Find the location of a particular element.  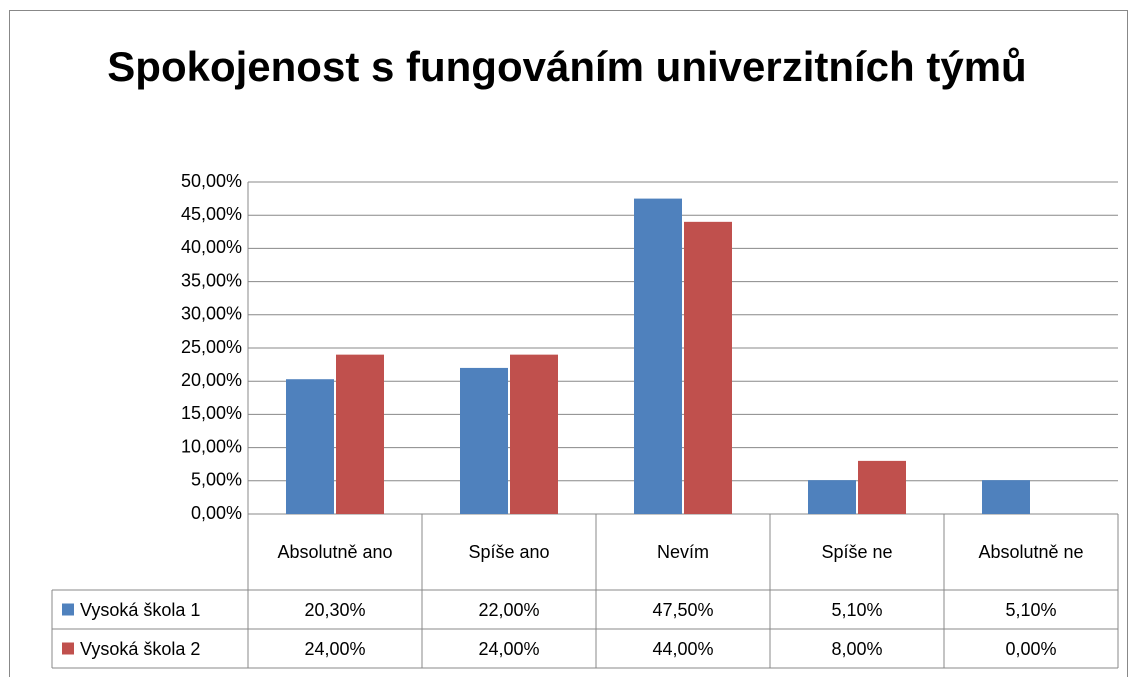

data-label: 22,00% is located at coordinates (509, 609).